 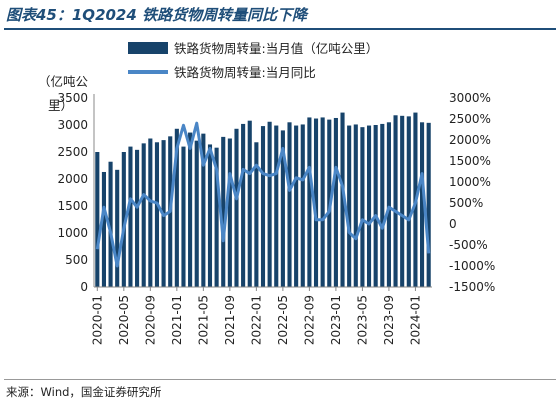 What do you see at coordinates (472, 266) in the screenshot?
I see `y-right-tick-label: -1000%` at bounding box center [472, 266].